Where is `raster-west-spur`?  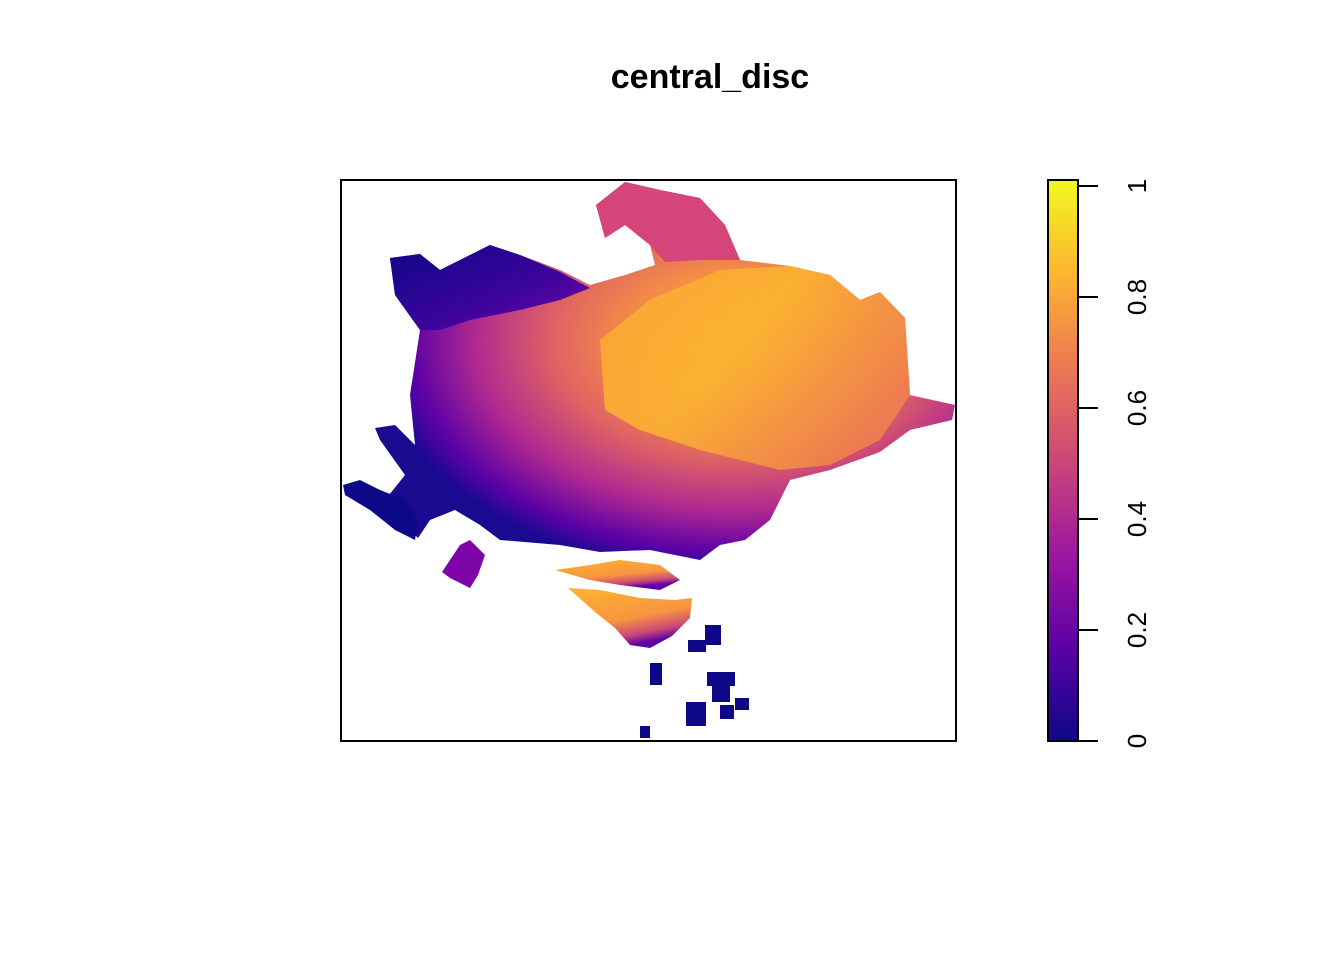
raster-west-spur is located at coordinates (380, 510).